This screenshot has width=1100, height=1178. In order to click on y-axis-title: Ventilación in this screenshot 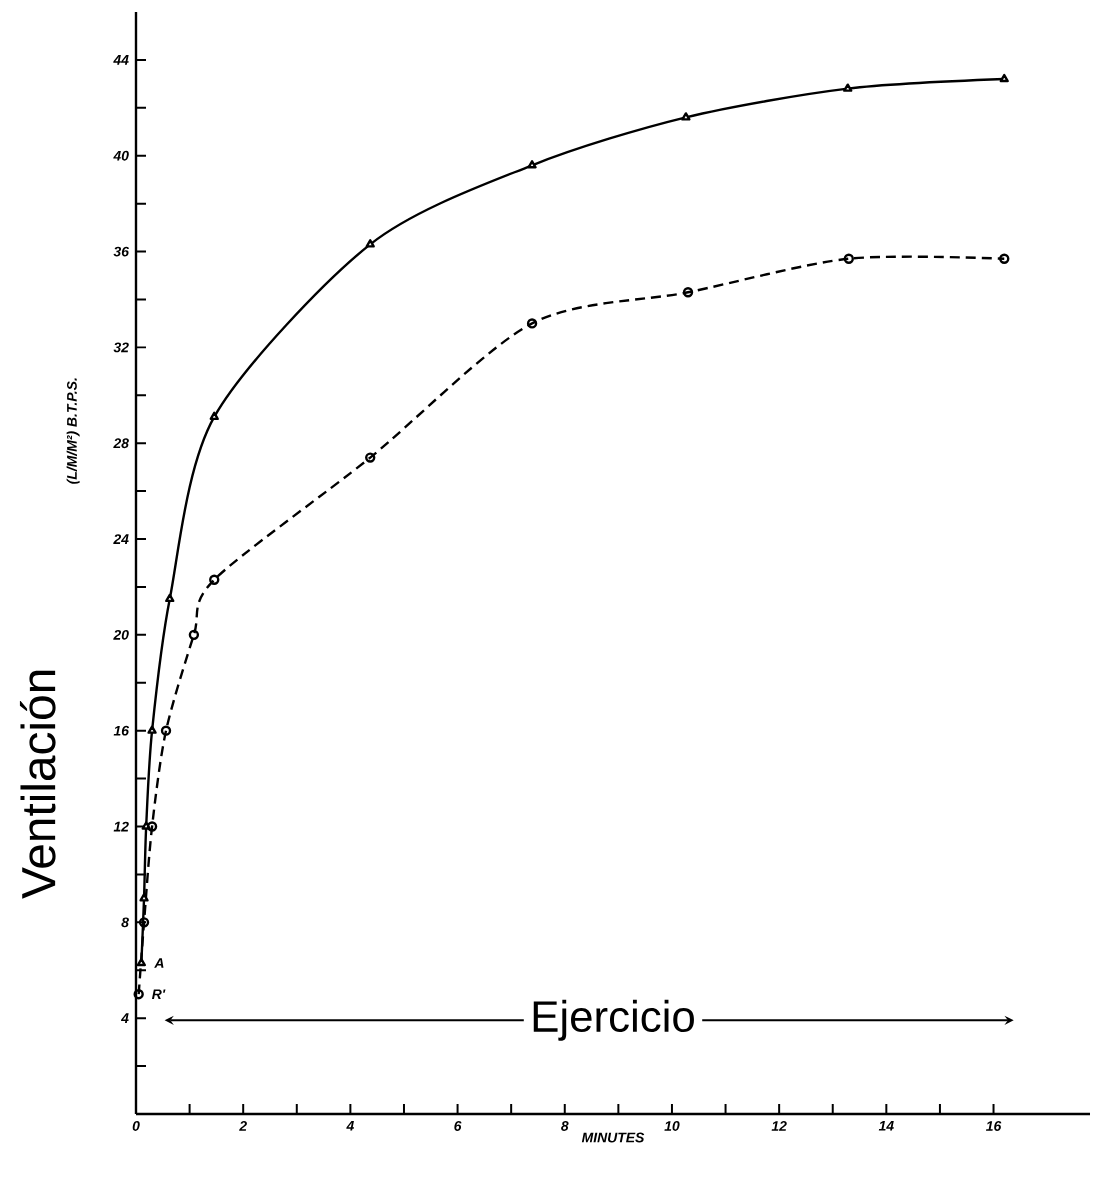, I will do `click(37, 784)`.